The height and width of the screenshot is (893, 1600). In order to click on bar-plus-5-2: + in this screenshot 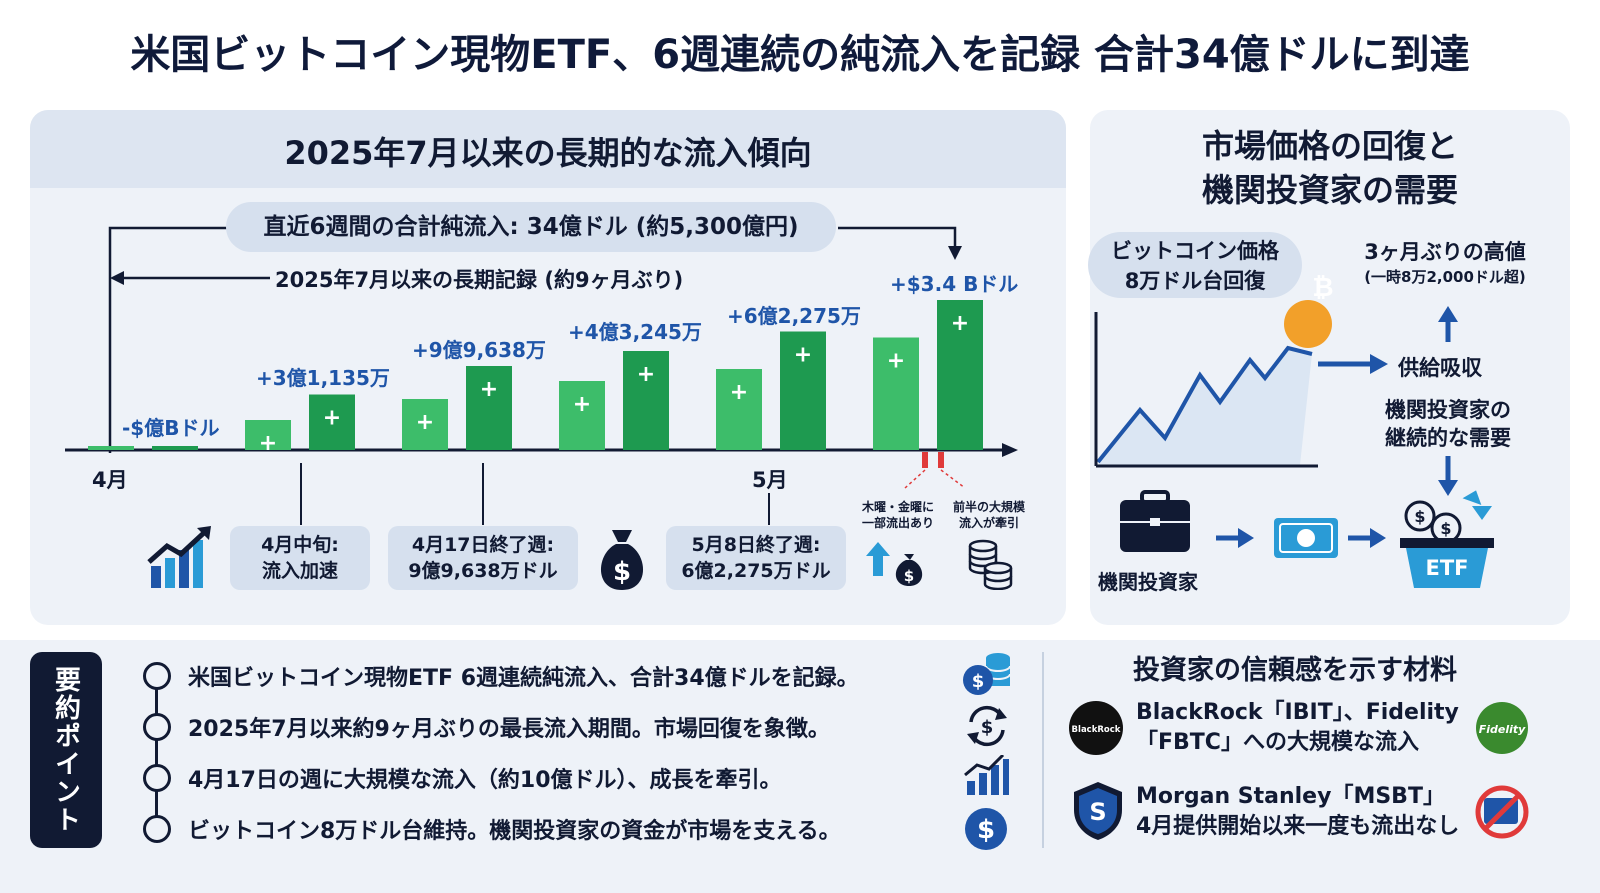, I will do `click(803, 355)`.